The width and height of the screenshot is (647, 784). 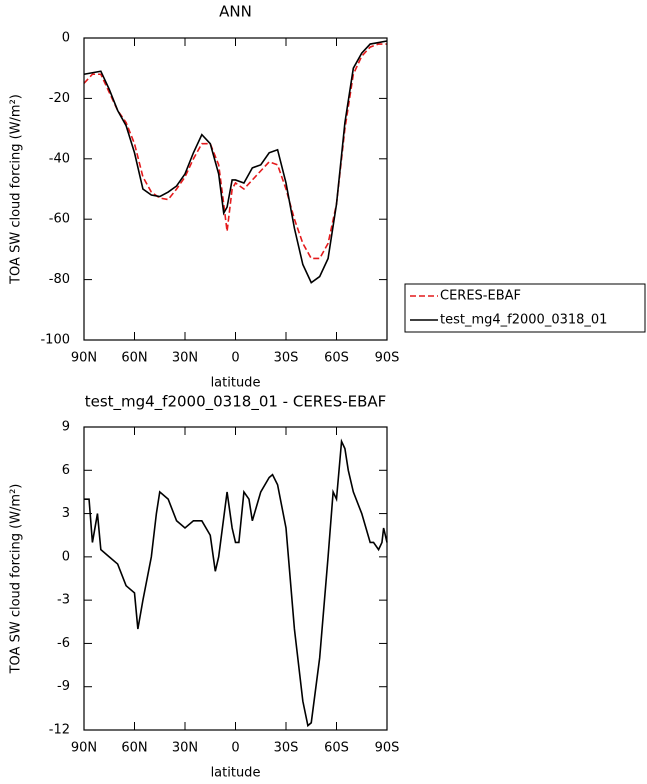 What do you see at coordinates (66, 470) in the screenshot?
I see `y-tick-label: 6` at bounding box center [66, 470].